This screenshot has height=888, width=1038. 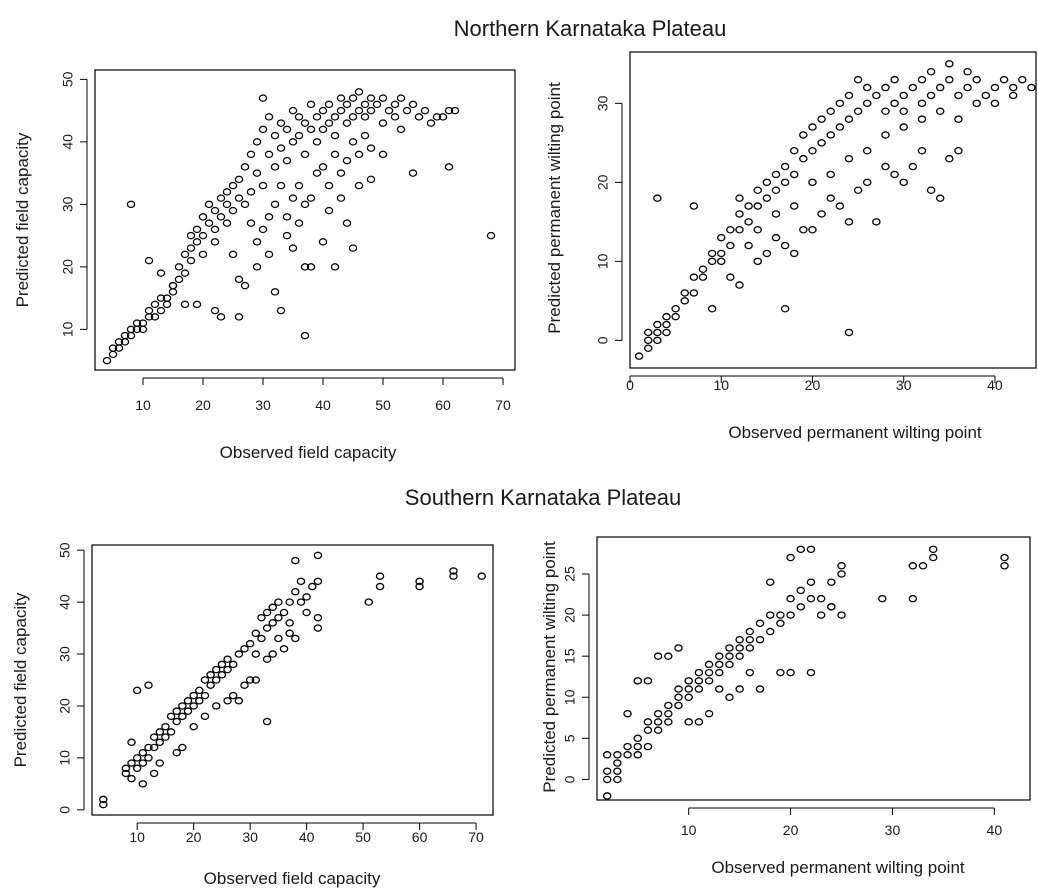 What do you see at coordinates (65, 550) in the screenshot?
I see `y-tick-label: 50` at bounding box center [65, 550].